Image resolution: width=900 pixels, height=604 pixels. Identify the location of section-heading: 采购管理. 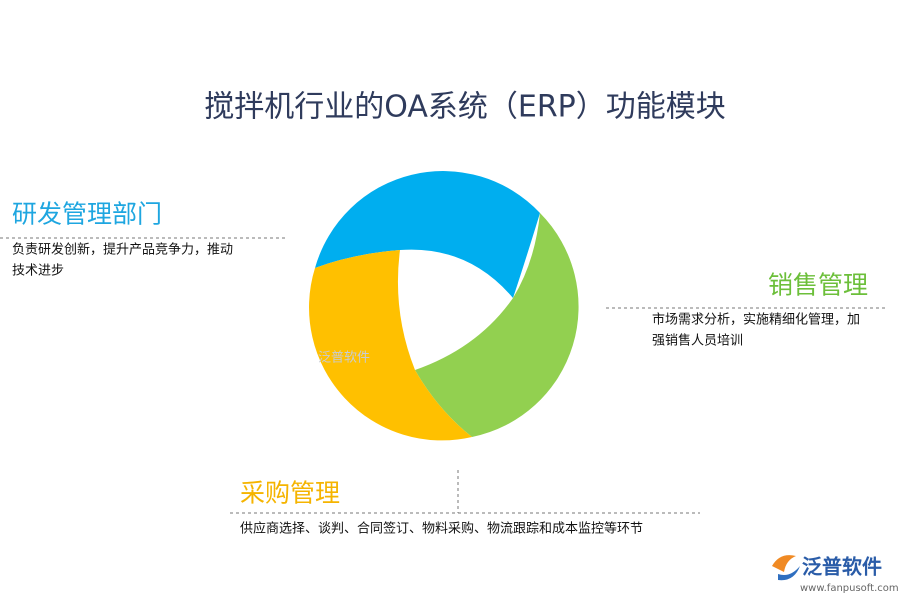
(290, 493).